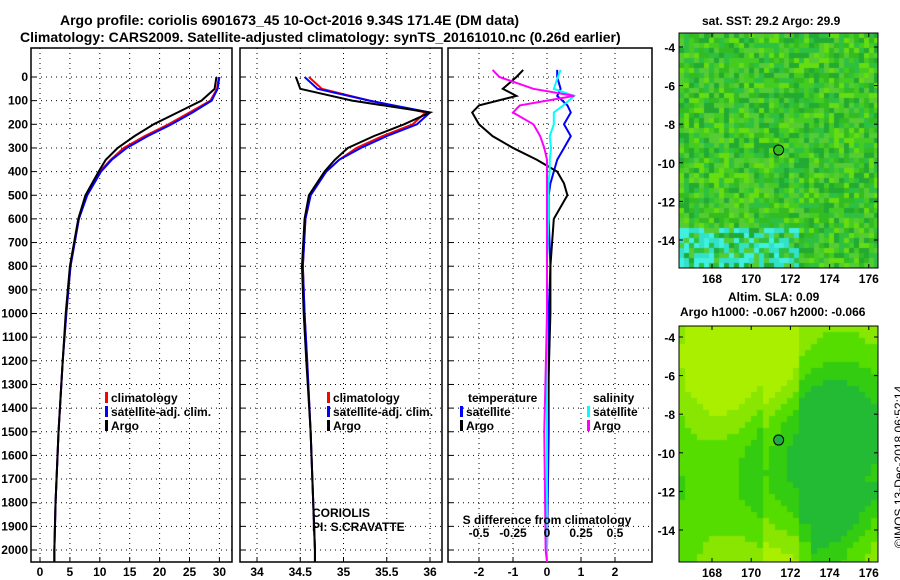 This screenshot has height=580, width=900. I want to click on series-line-t-argo, so click(519, 315).